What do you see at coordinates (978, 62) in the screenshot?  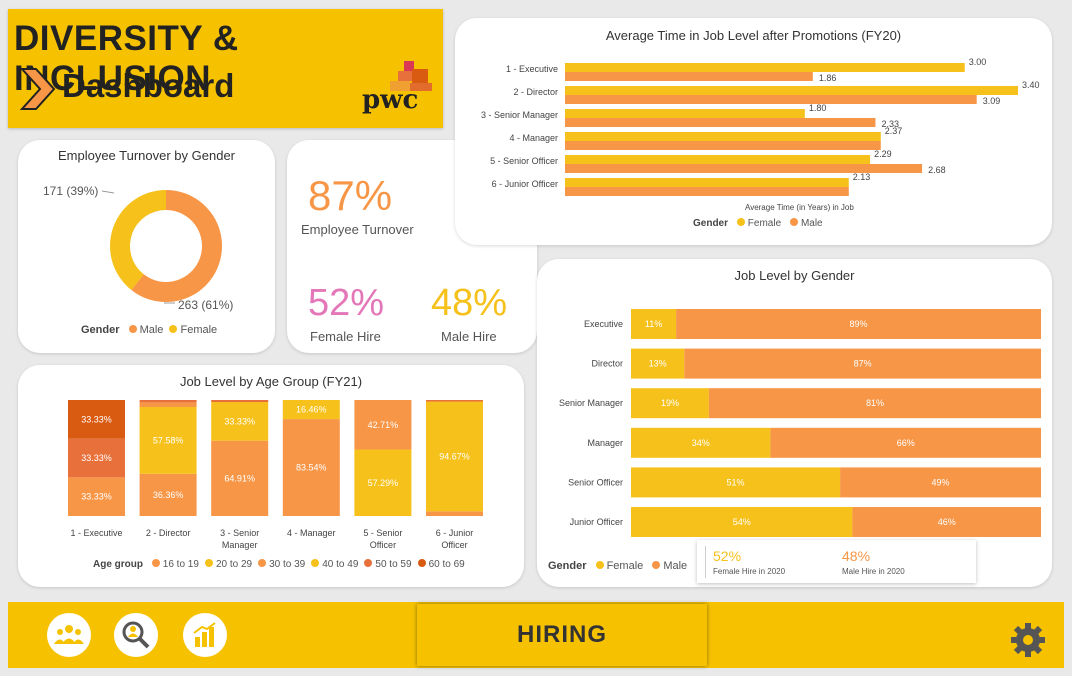 I see `avg-data-label: 3.00` at bounding box center [978, 62].